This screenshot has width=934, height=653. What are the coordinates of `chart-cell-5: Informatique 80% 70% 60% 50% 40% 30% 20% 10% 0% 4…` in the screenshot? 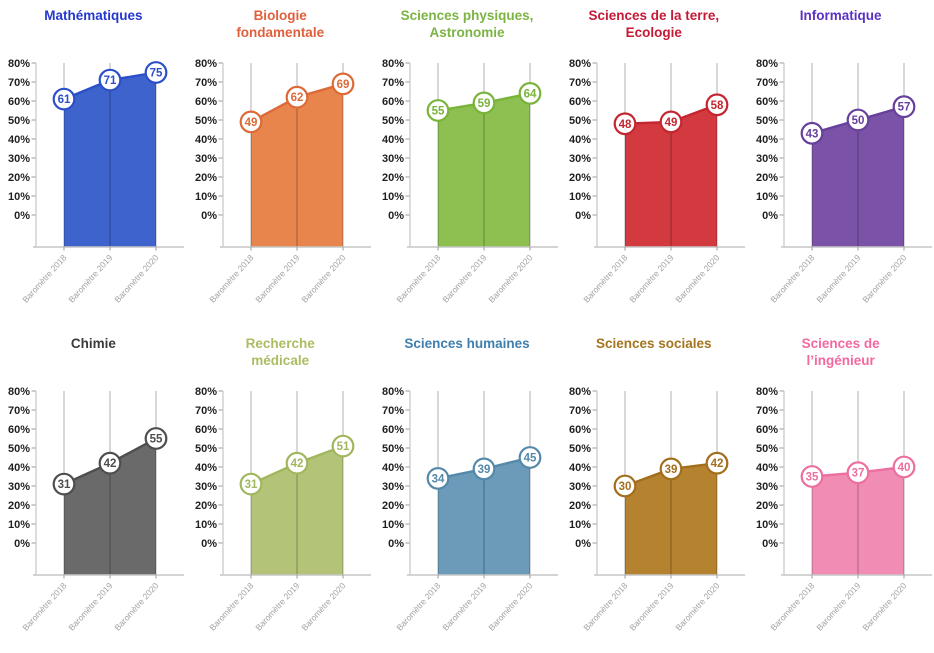 It's located at (840, 165).